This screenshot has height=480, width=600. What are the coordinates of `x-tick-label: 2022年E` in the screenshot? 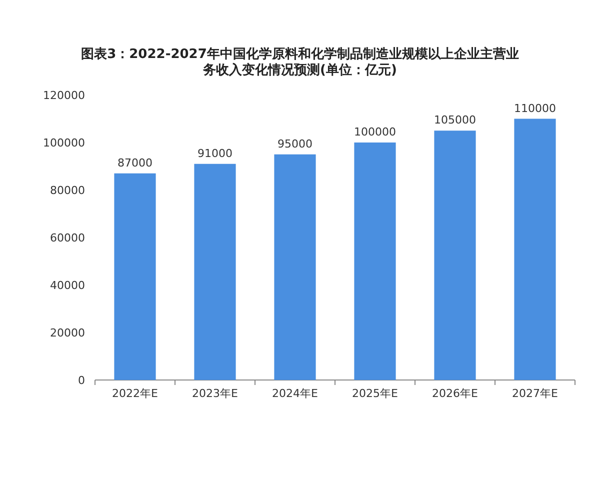 It's located at (135, 393).